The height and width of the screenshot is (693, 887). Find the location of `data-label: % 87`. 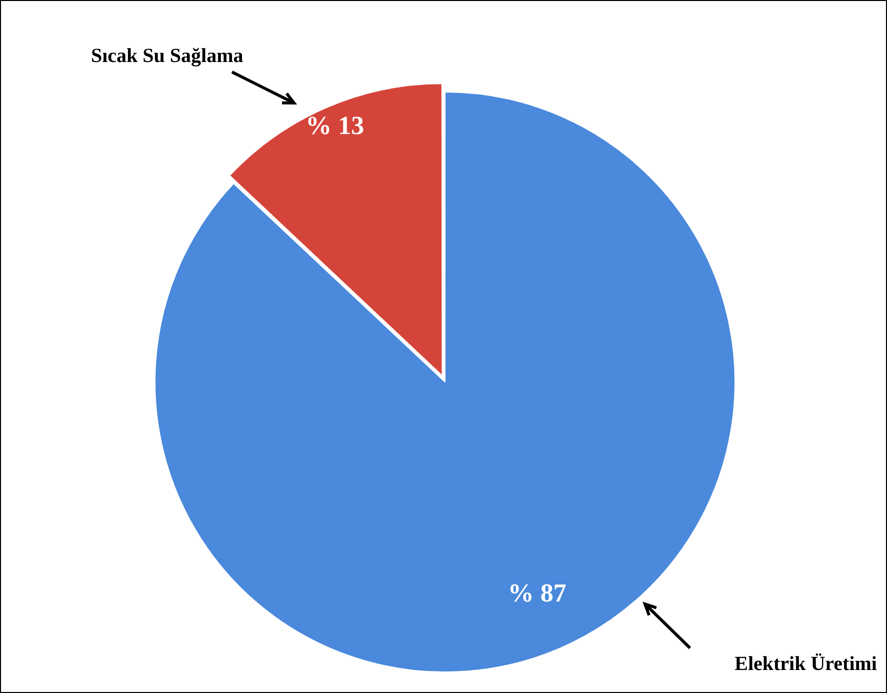

data-label: % 87 is located at coordinates (537, 593).